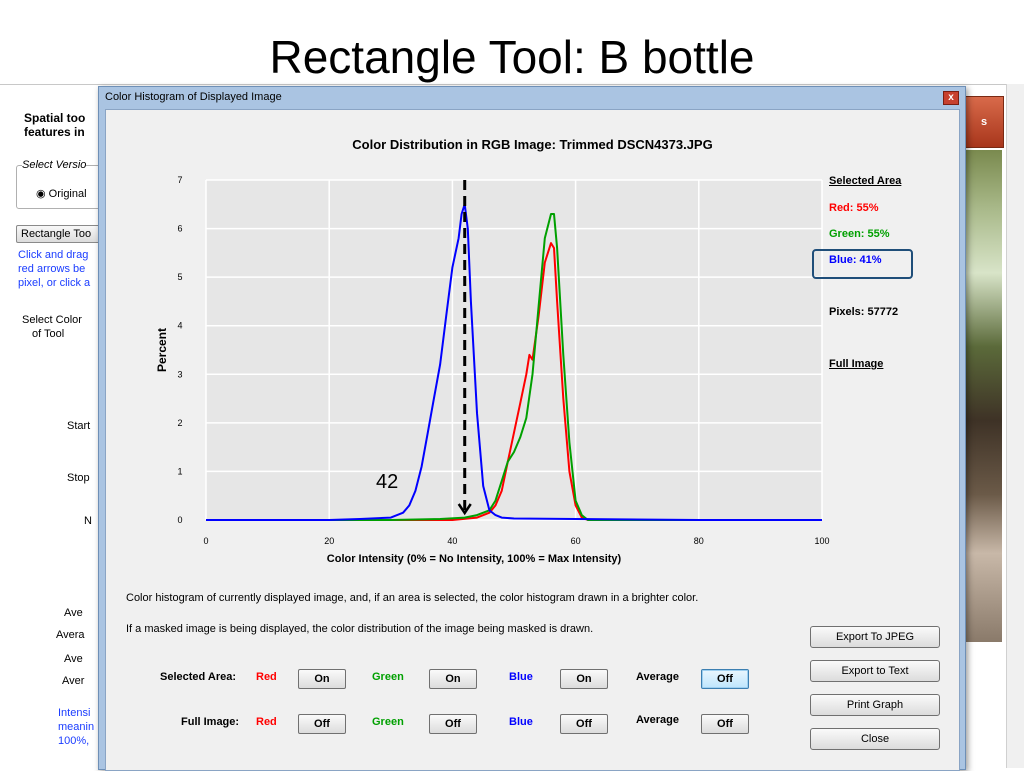  What do you see at coordinates (699, 541) in the screenshot?
I see `x-tick-label: 80` at bounding box center [699, 541].